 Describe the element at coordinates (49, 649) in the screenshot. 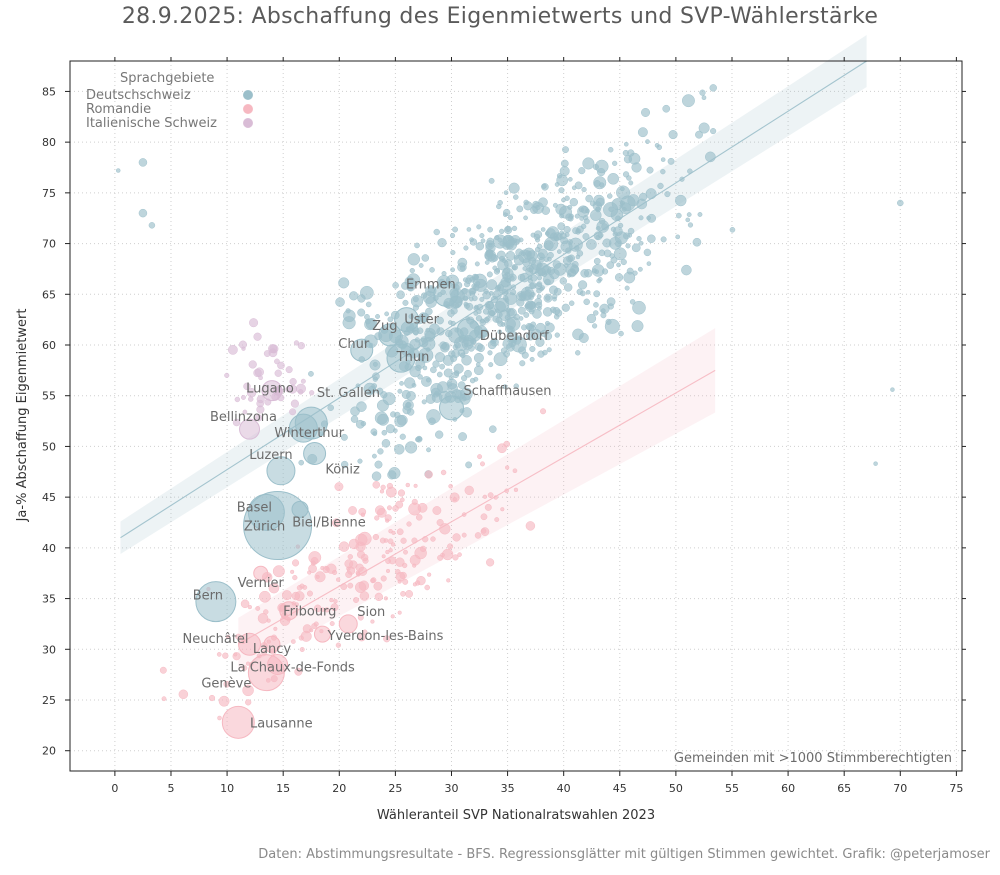

I see `y-tick-label: 30` at that location.